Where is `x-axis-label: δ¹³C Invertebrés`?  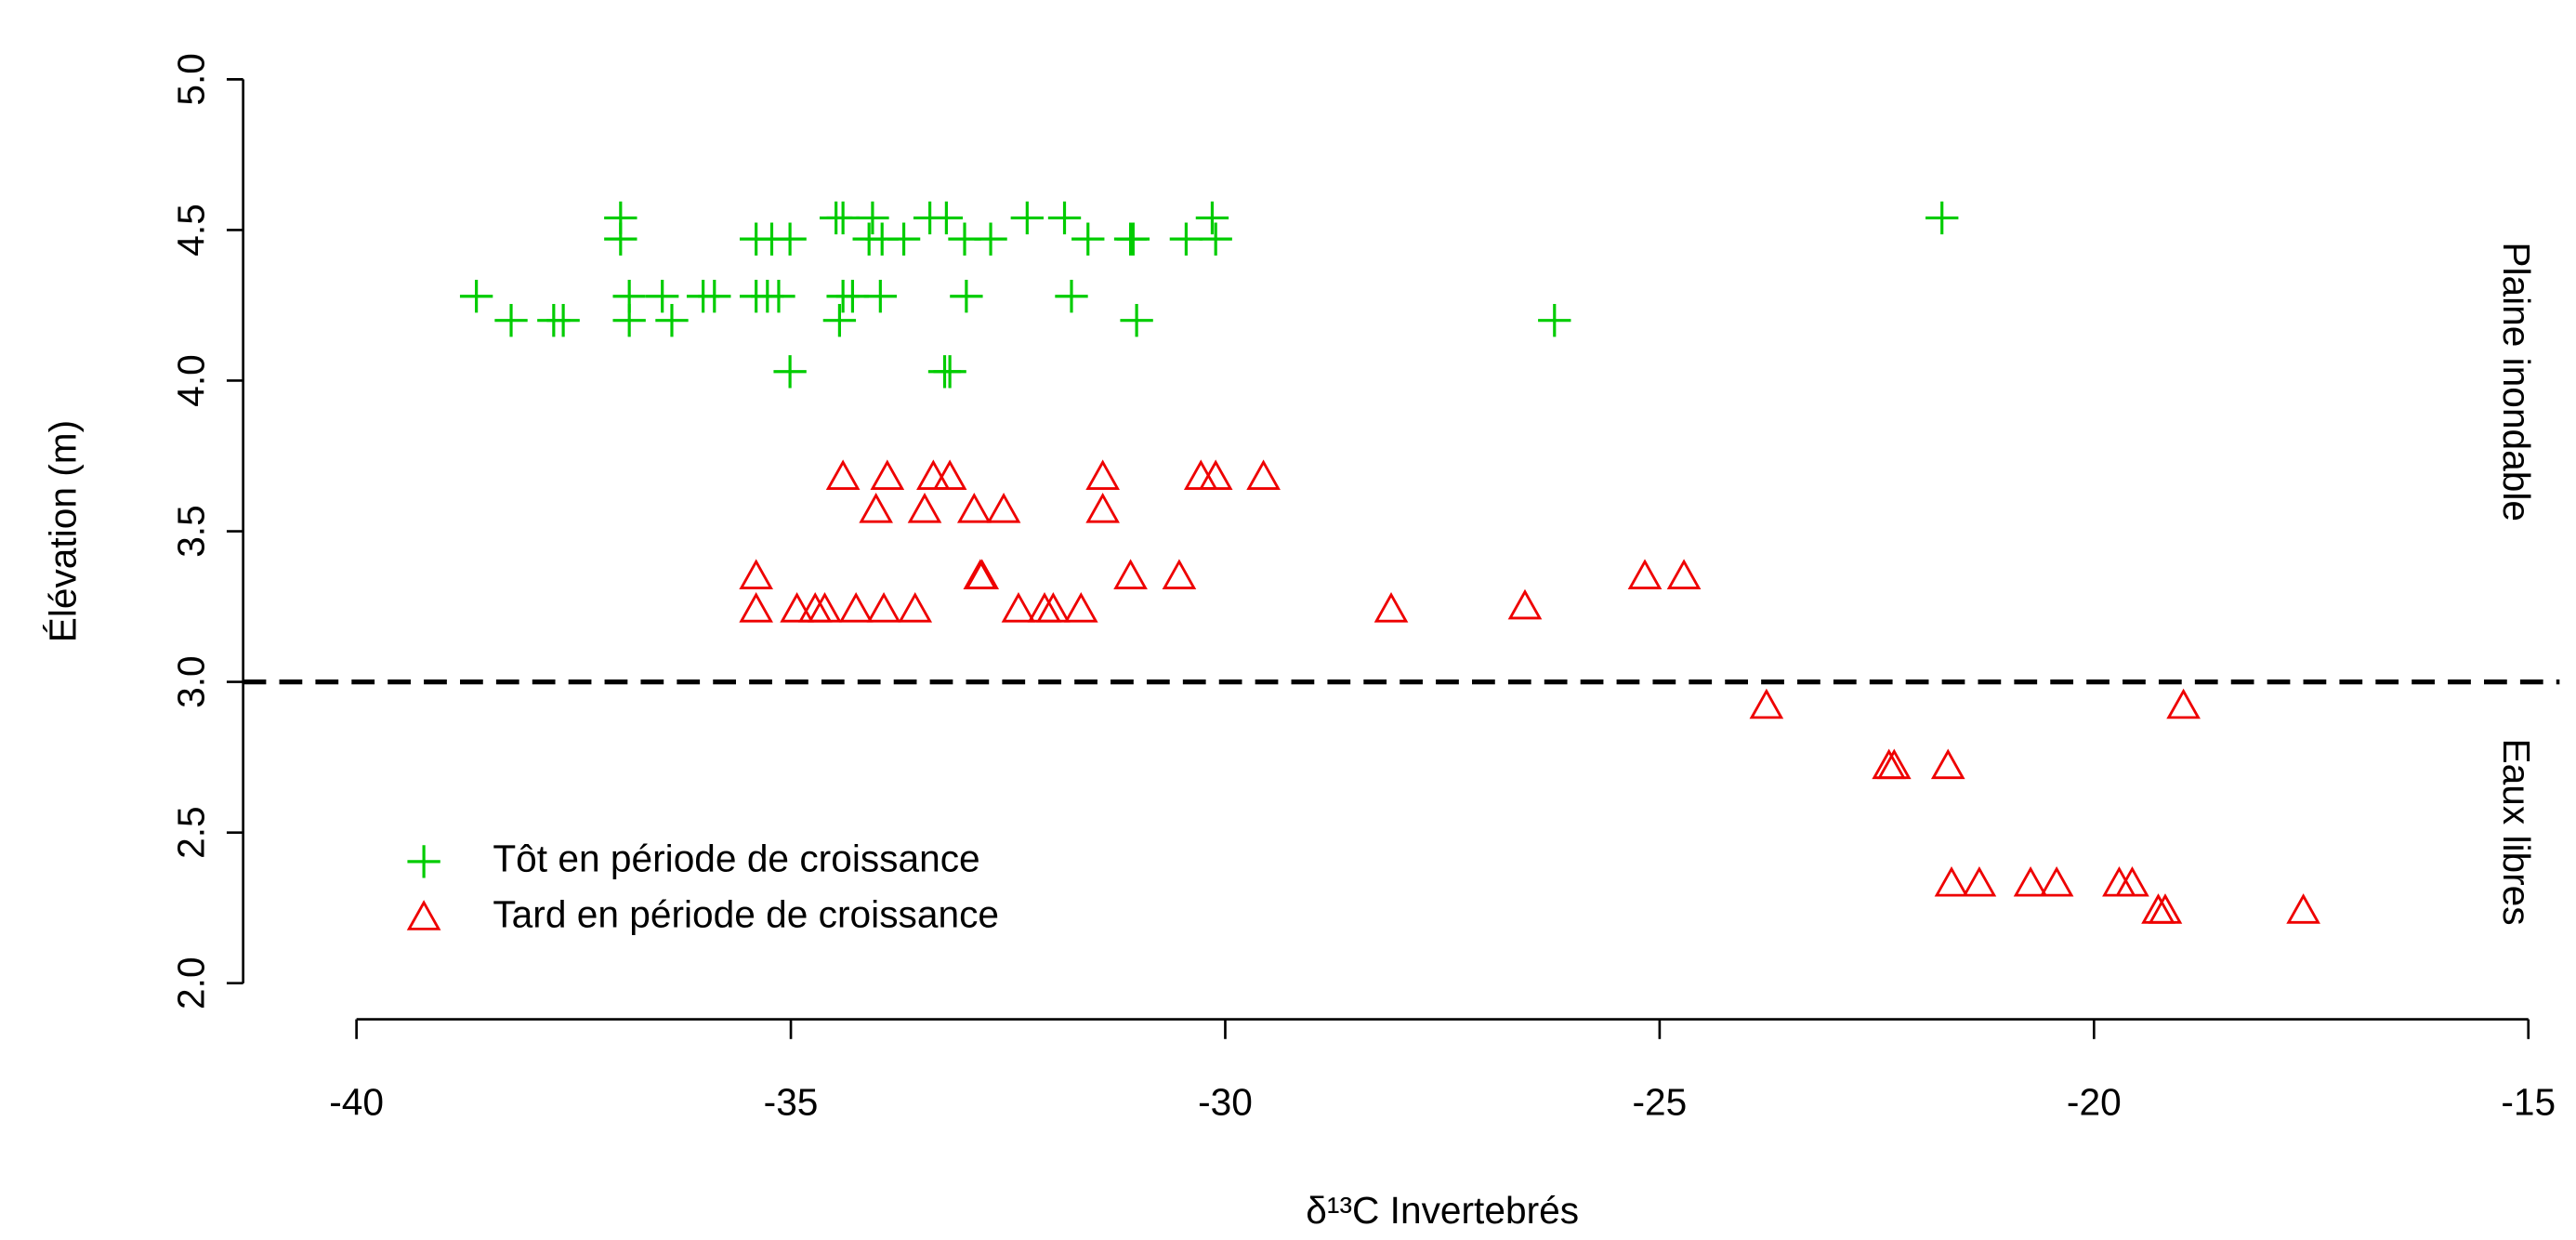
x-axis-label: δ¹³C Invertebrés is located at coordinates (1442, 1210).